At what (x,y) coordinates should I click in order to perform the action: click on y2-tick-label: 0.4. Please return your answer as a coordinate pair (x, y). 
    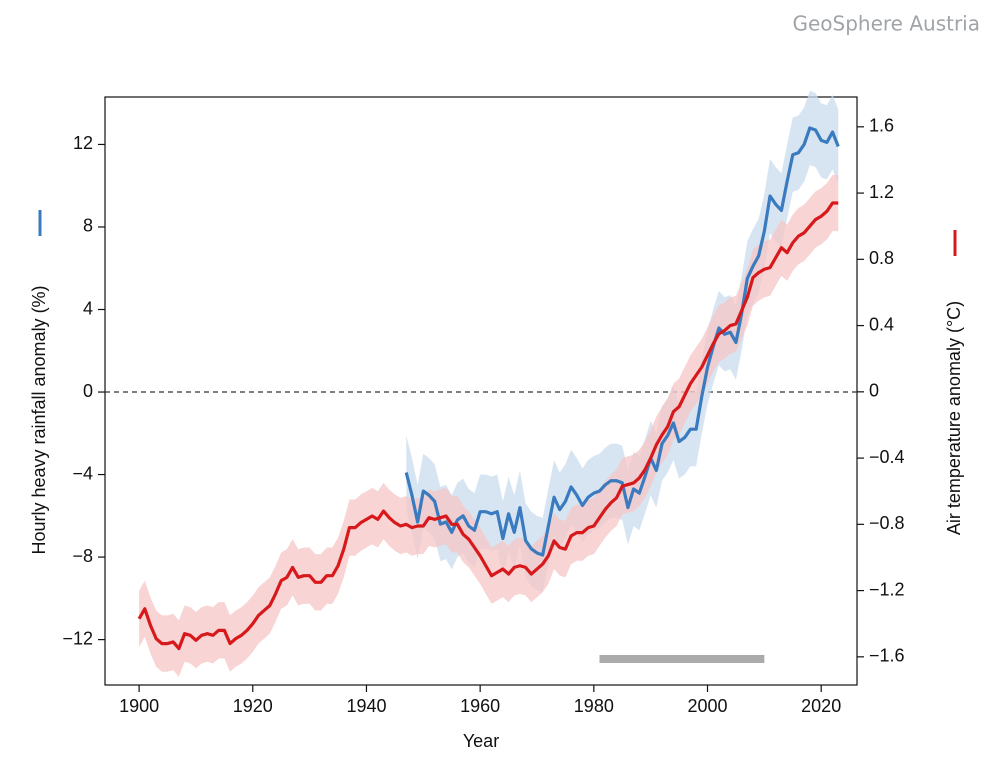
    Looking at the image, I should click on (881, 324).